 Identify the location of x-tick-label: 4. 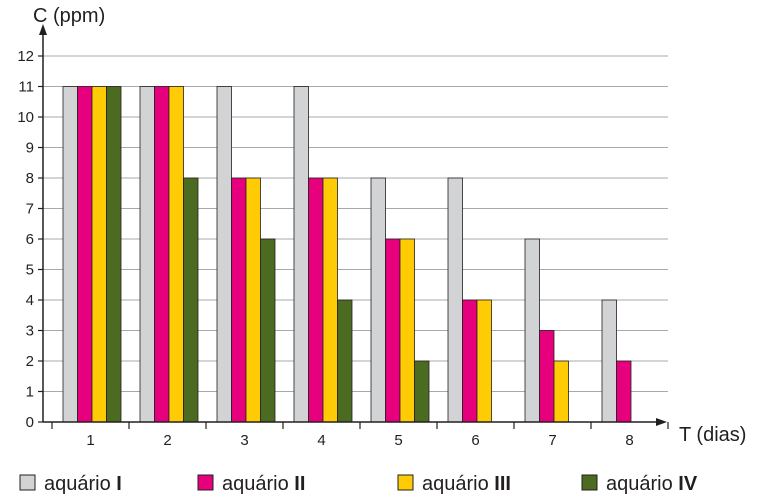
(321, 440).